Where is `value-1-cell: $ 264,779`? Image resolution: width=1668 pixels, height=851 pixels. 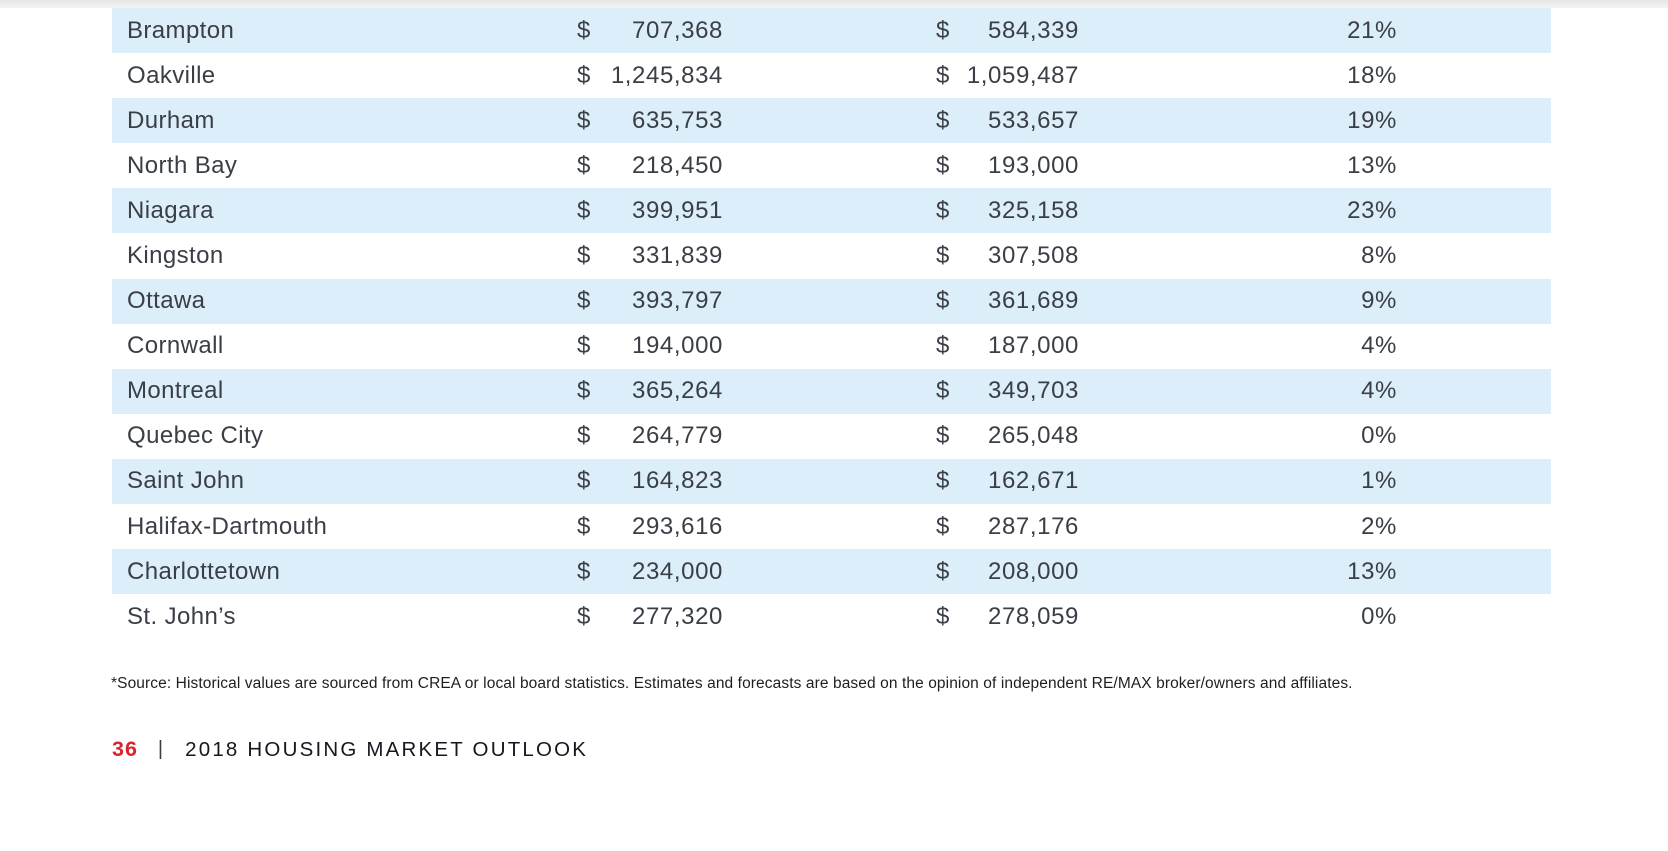 value-1-cell: $ 264,779 is located at coordinates (650, 436).